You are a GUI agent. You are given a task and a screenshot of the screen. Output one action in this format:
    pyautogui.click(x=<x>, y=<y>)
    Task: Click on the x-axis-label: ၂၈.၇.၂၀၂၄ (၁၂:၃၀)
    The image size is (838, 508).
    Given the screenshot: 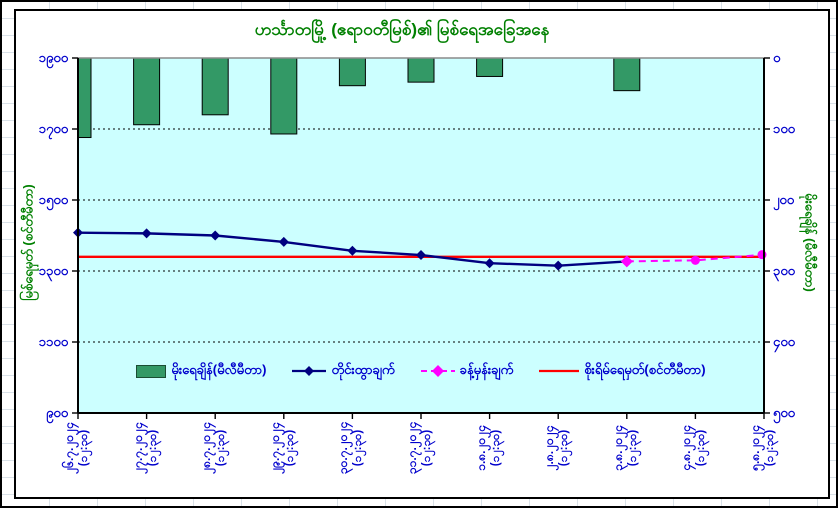 What is the action you would take?
    pyautogui.click(x=215, y=448)
    